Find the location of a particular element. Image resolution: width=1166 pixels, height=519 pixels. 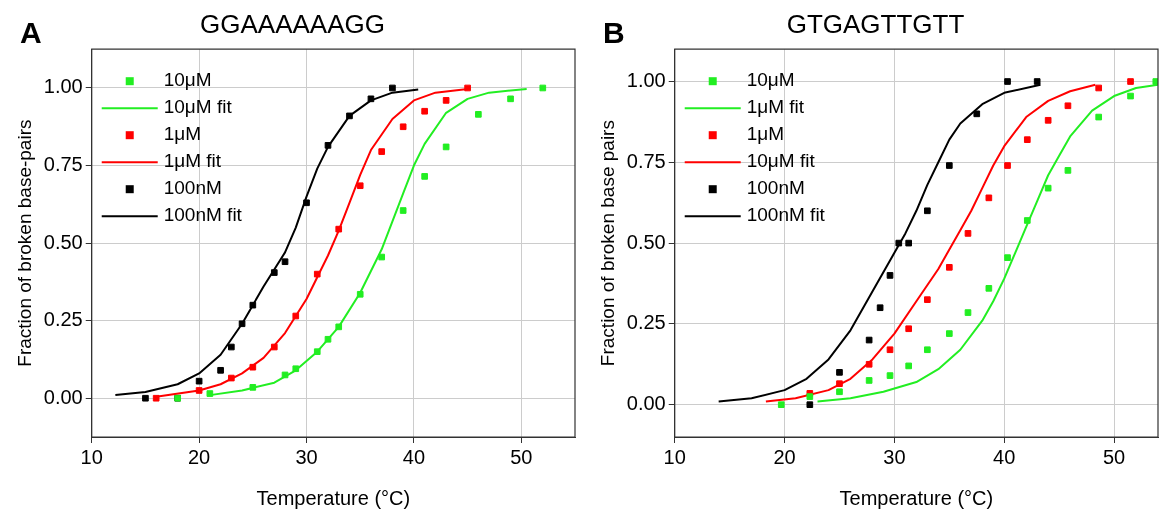

text: A is located at coordinates (31, 33).